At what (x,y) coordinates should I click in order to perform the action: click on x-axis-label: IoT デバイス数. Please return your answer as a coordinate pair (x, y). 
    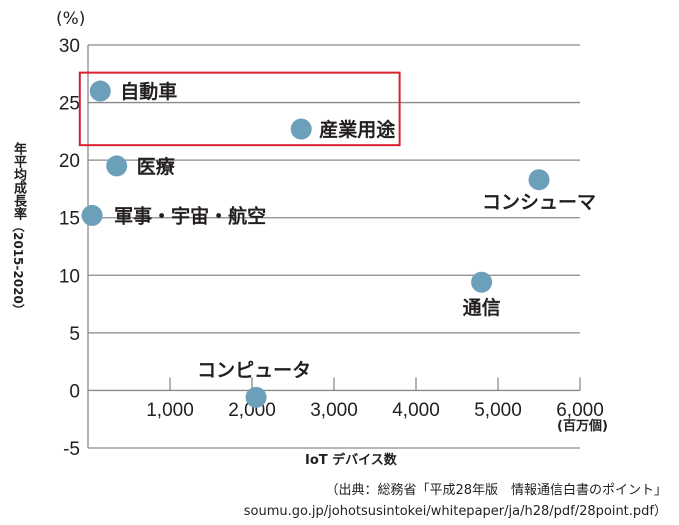
    Looking at the image, I should click on (351, 460).